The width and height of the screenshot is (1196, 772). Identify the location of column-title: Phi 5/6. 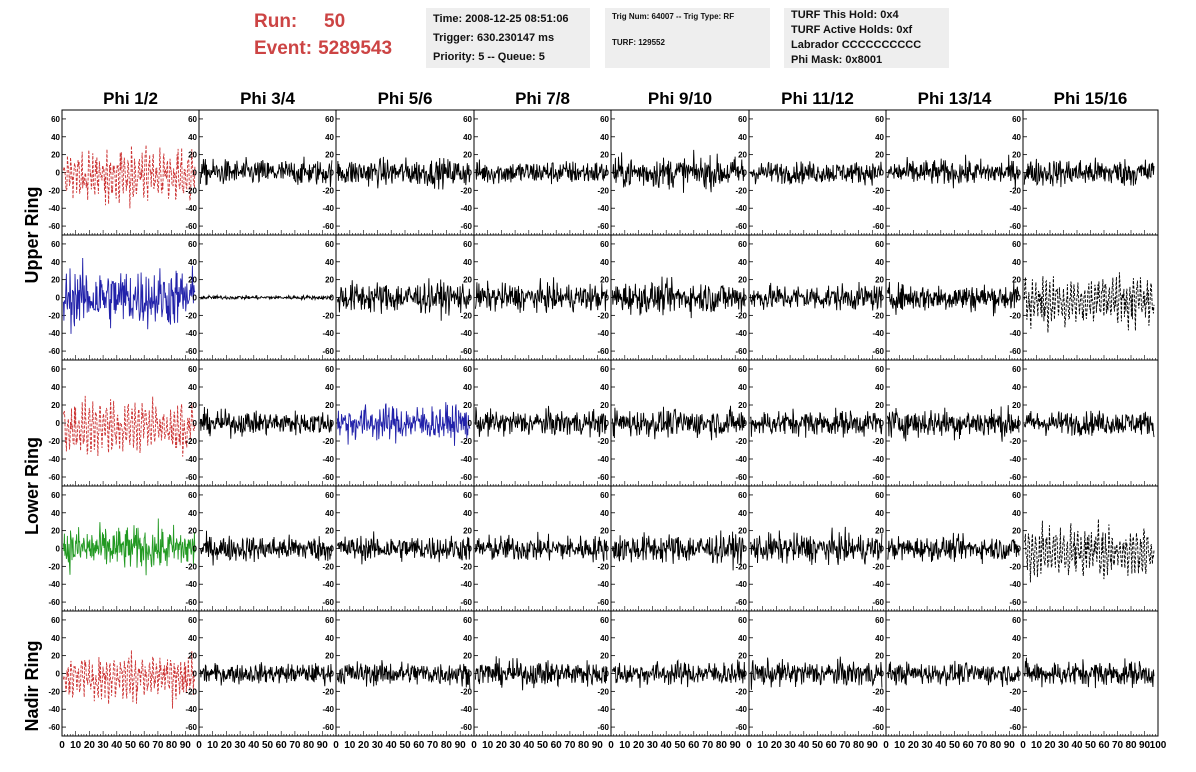
(405, 98).